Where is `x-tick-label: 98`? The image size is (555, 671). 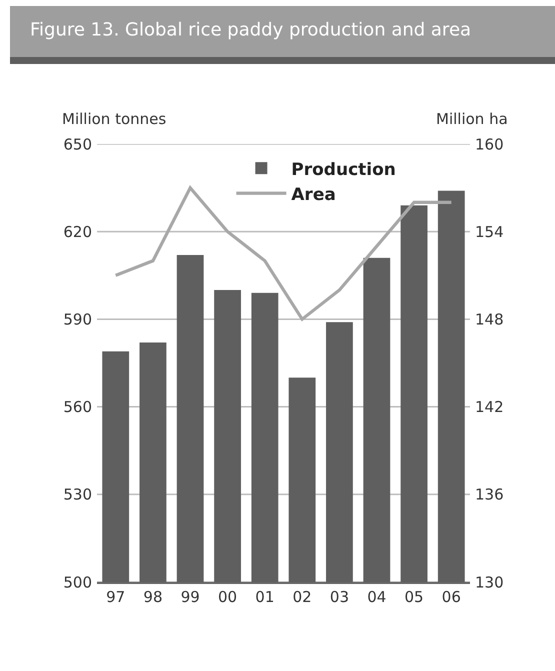 x-tick-label: 98 is located at coordinates (152, 597).